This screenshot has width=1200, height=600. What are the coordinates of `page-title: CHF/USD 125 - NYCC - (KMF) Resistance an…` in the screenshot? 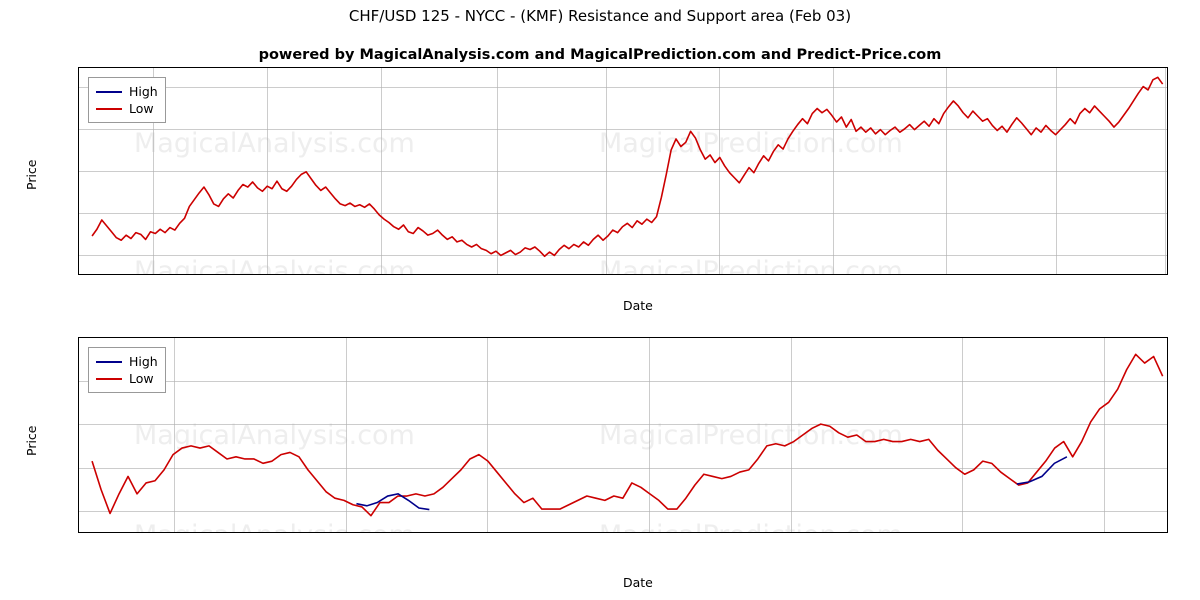 It's located at (600, 16).